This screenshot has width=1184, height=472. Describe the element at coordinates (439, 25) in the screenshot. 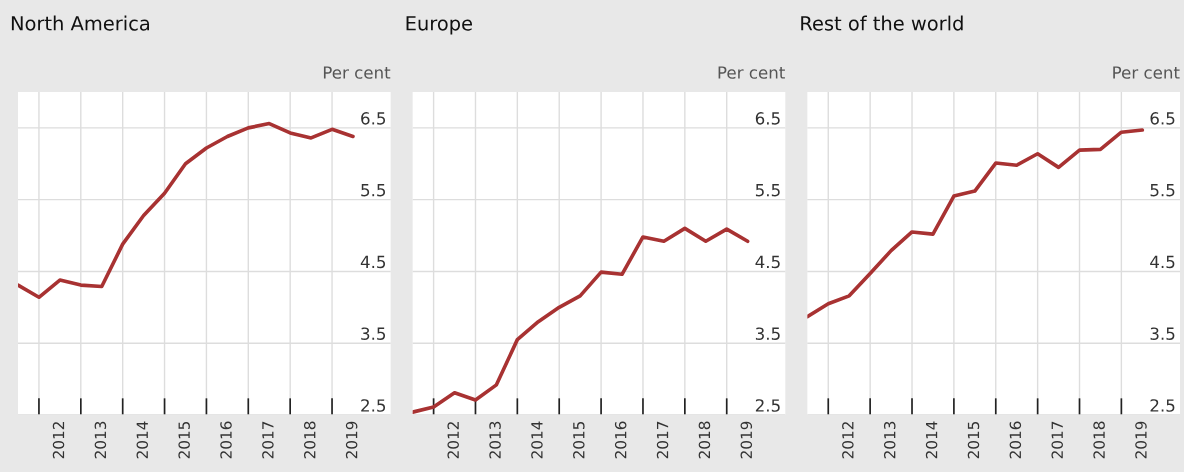

I see `chart-title: Europe` at that location.